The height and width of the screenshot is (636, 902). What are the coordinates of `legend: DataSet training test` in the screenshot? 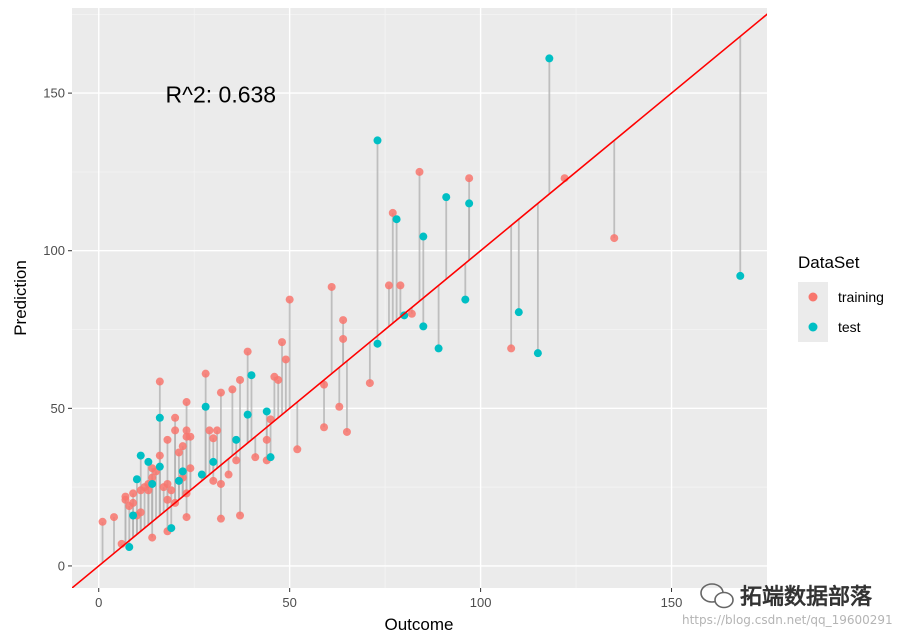 It's located at (841, 297).